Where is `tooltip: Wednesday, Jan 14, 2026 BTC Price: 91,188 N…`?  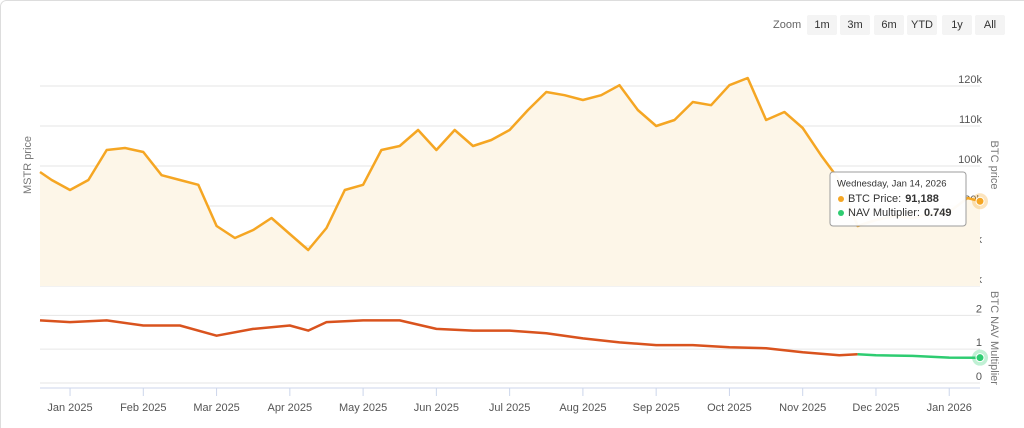 tooltip: Wednesday, Jan 14, 2026 BTC Price: 91,188 N… is located at coordinates (898, 199).